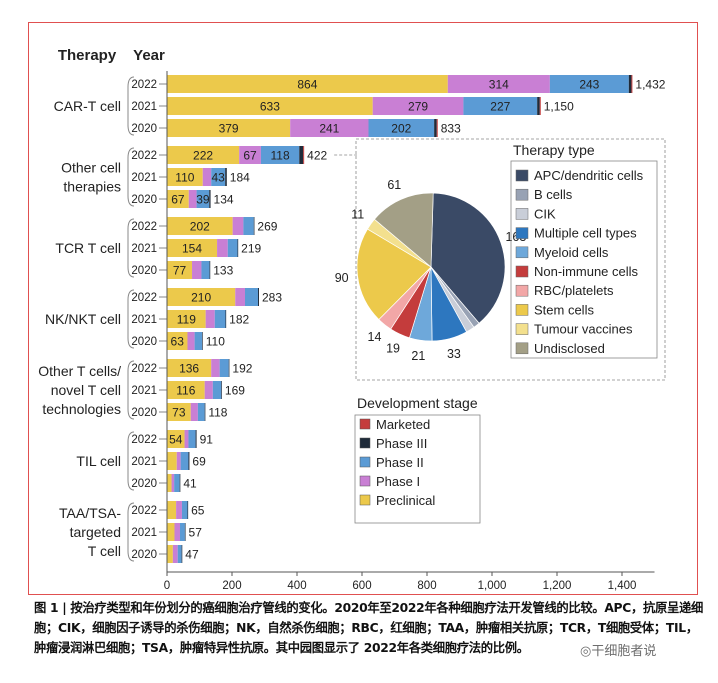  Describe the element at coordinates (426, 586) in the screenshot. I see `x-tick-label: 800` at that location.